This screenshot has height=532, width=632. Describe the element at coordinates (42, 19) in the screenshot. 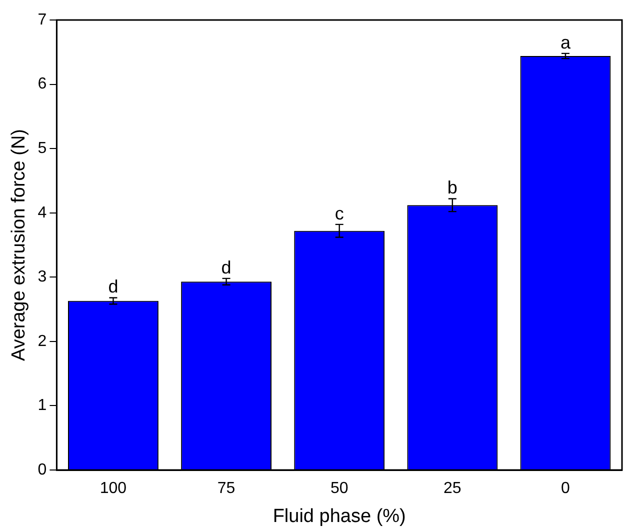

I see `y-tick-label: 7` at that location.